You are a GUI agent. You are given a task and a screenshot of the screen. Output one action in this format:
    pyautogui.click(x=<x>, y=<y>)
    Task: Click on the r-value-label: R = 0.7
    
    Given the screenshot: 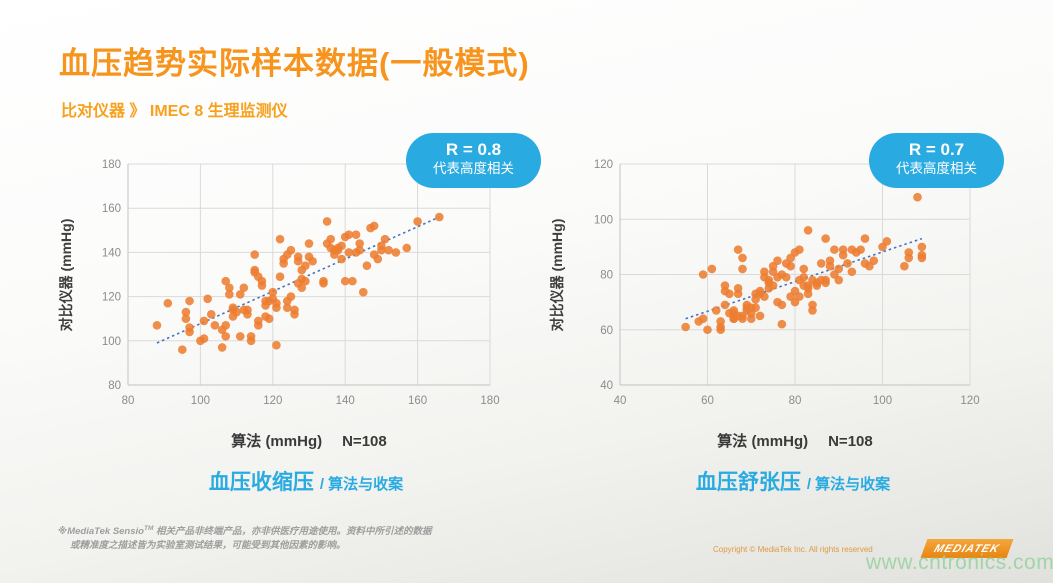 What is the action you would take?
    pyautogui.click(x=936, y=149)
    